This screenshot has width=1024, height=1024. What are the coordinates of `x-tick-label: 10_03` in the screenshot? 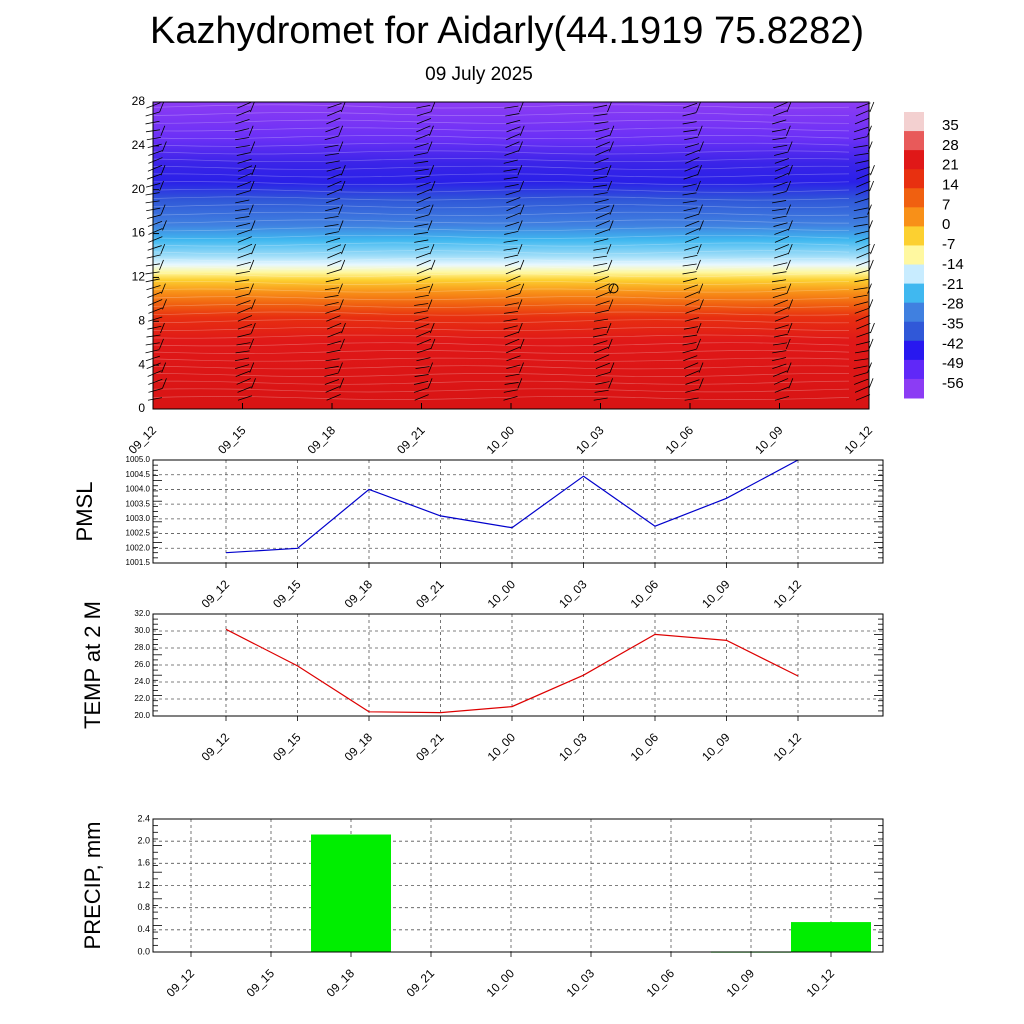 It's located at (573, 747).